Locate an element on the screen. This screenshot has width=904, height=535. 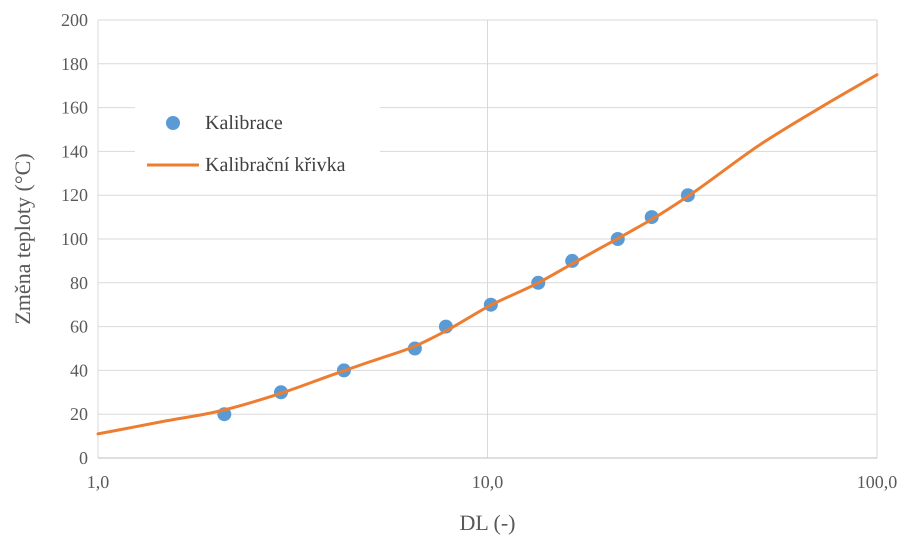
x-tick-label: 100,0 is located at coordinates (877, 482).